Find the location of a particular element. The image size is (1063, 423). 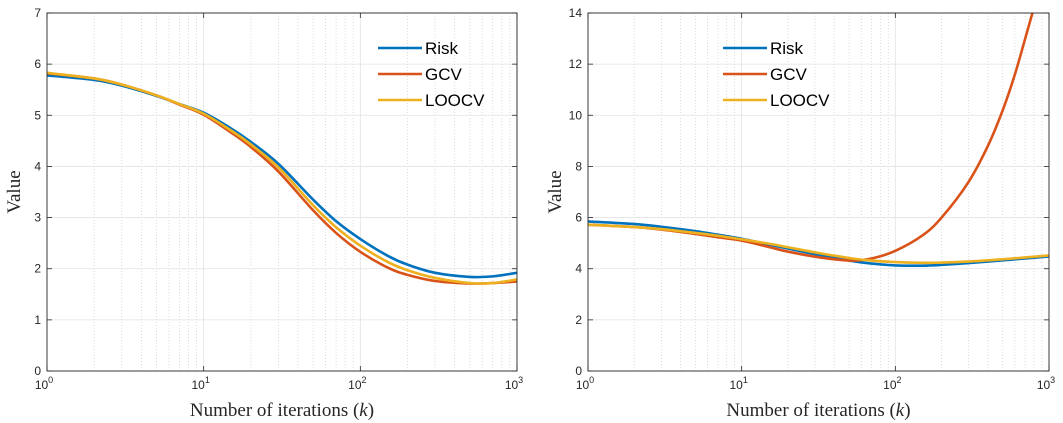

y-tick-label: 5 is located at coordinates (37, 115).